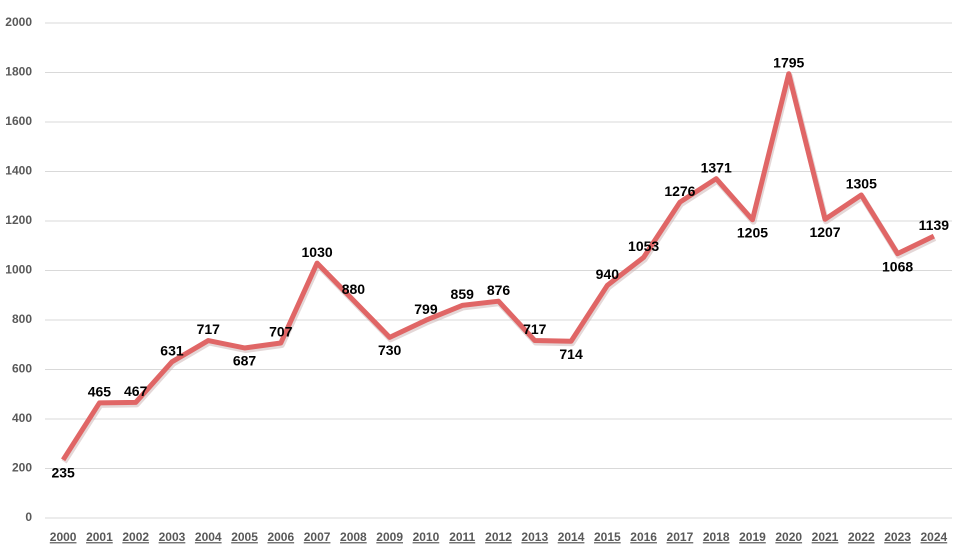 The width and height of the screenshot is (956, 548). Describe the element at coordinates (897, 266) in the screenshot. I see `data-label: 1068` at that location.